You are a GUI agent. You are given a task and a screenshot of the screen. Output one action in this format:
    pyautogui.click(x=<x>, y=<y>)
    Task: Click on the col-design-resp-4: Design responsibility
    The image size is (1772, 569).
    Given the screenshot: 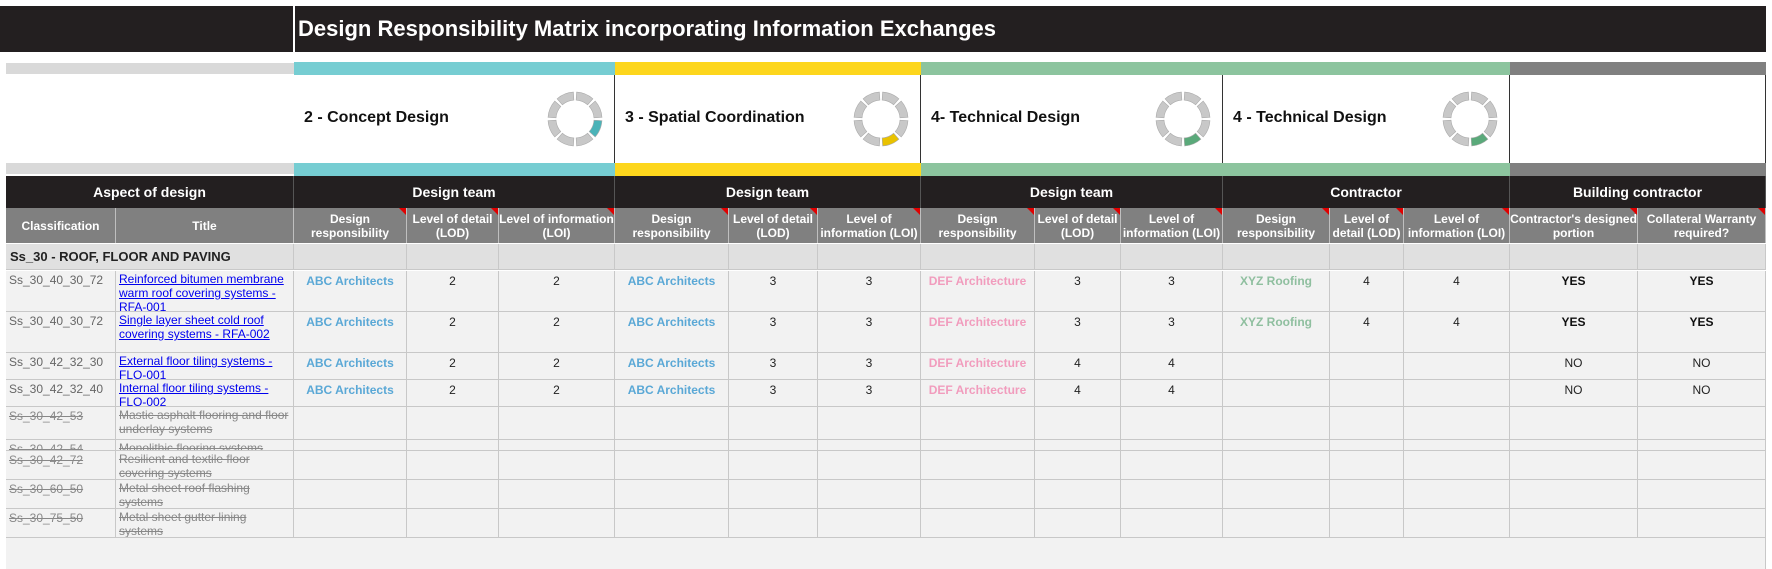 What is the action you would take?
    pyautogui.click(x=1276, y=225)
    